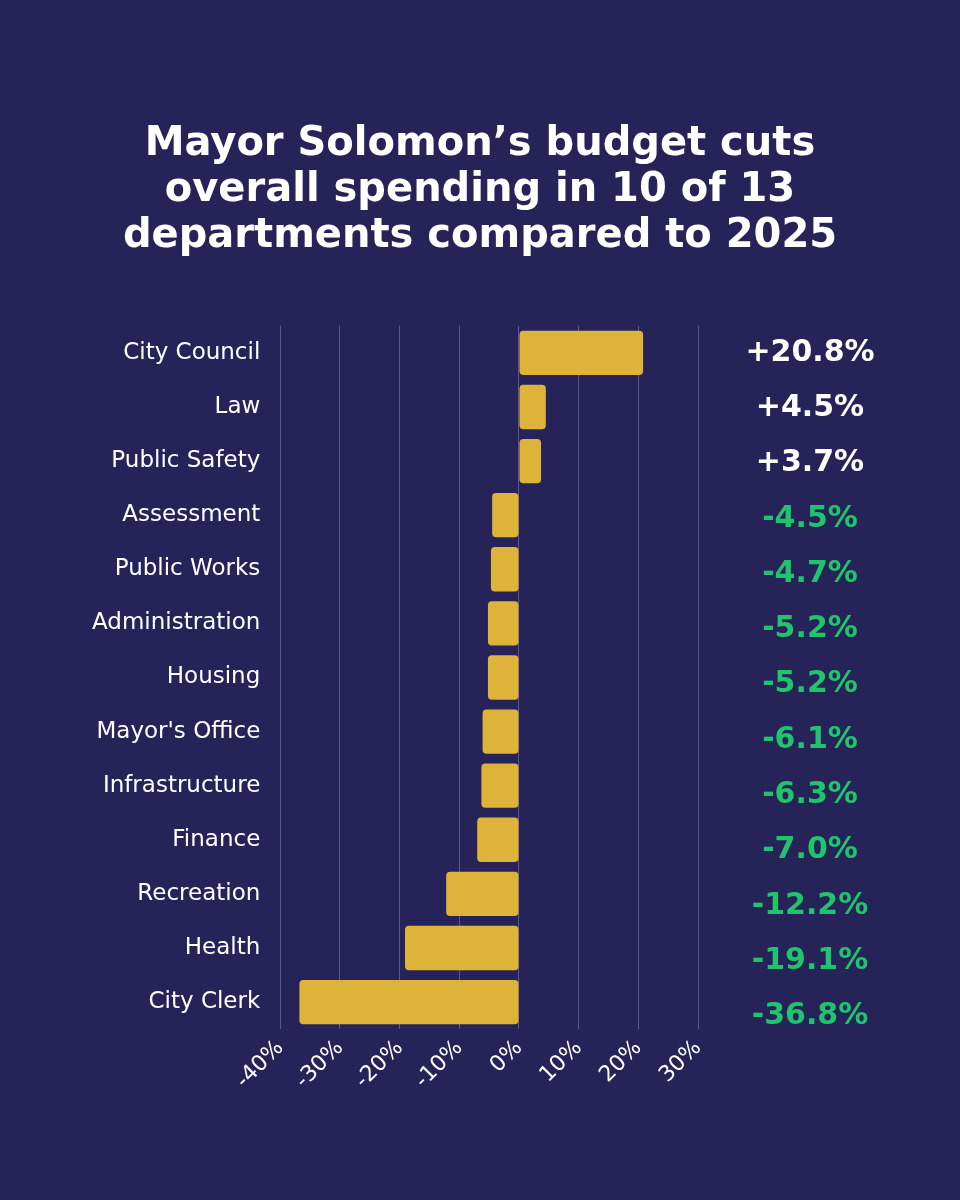 Image resolution: width=960 pixels, height=1200 pixels. I want to click on data-label: +4.5%, so click(810, 405).